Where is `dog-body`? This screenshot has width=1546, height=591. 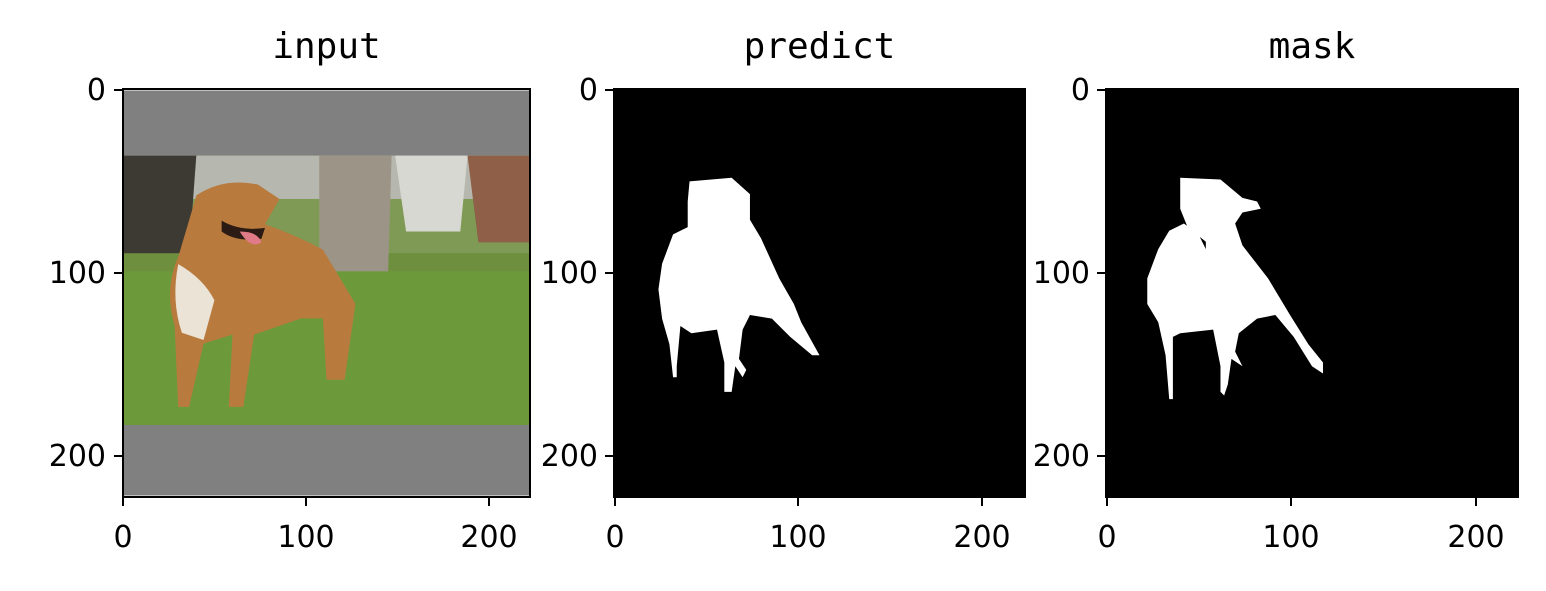 dog-body is located at coordinates (262, 294).